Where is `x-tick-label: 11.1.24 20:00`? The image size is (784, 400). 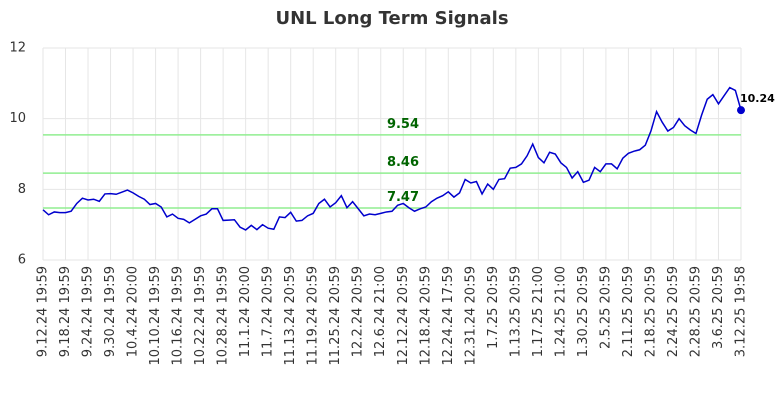
x-tick-label: 11.1.24 20:00 is located at coordinates (245, 311).